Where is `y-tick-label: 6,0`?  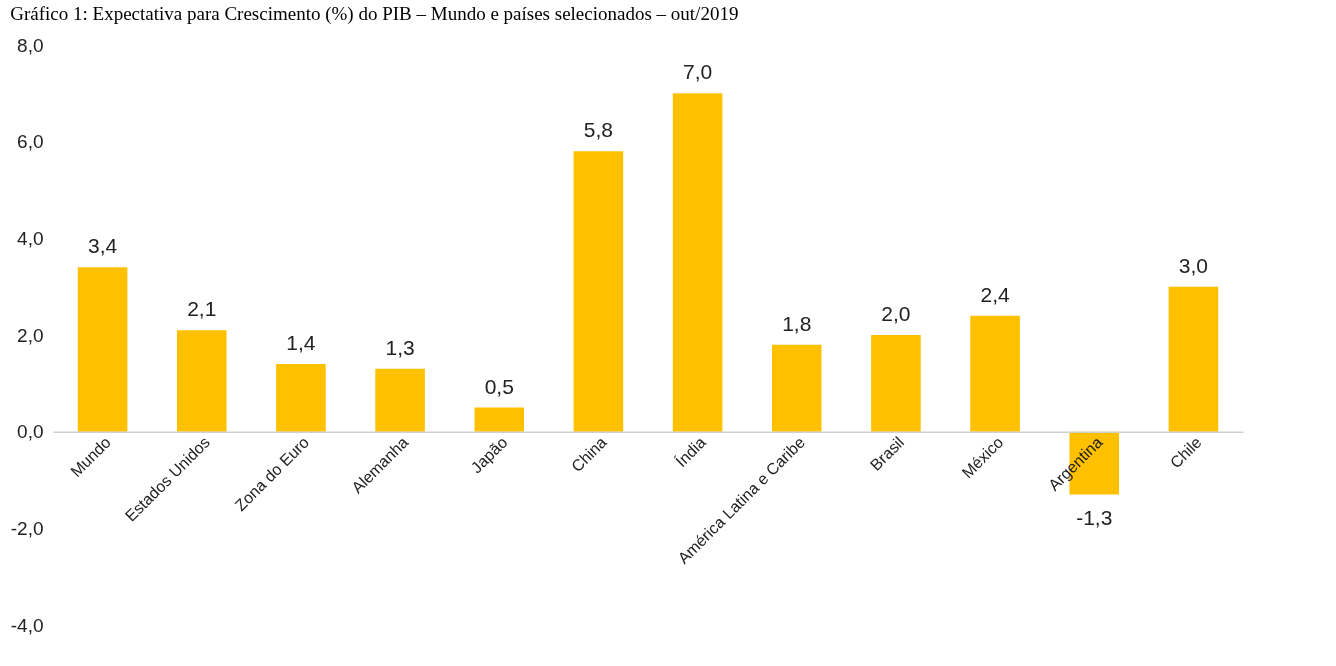 y-tick-label: 6,0 is located at coordinates (30, 142).